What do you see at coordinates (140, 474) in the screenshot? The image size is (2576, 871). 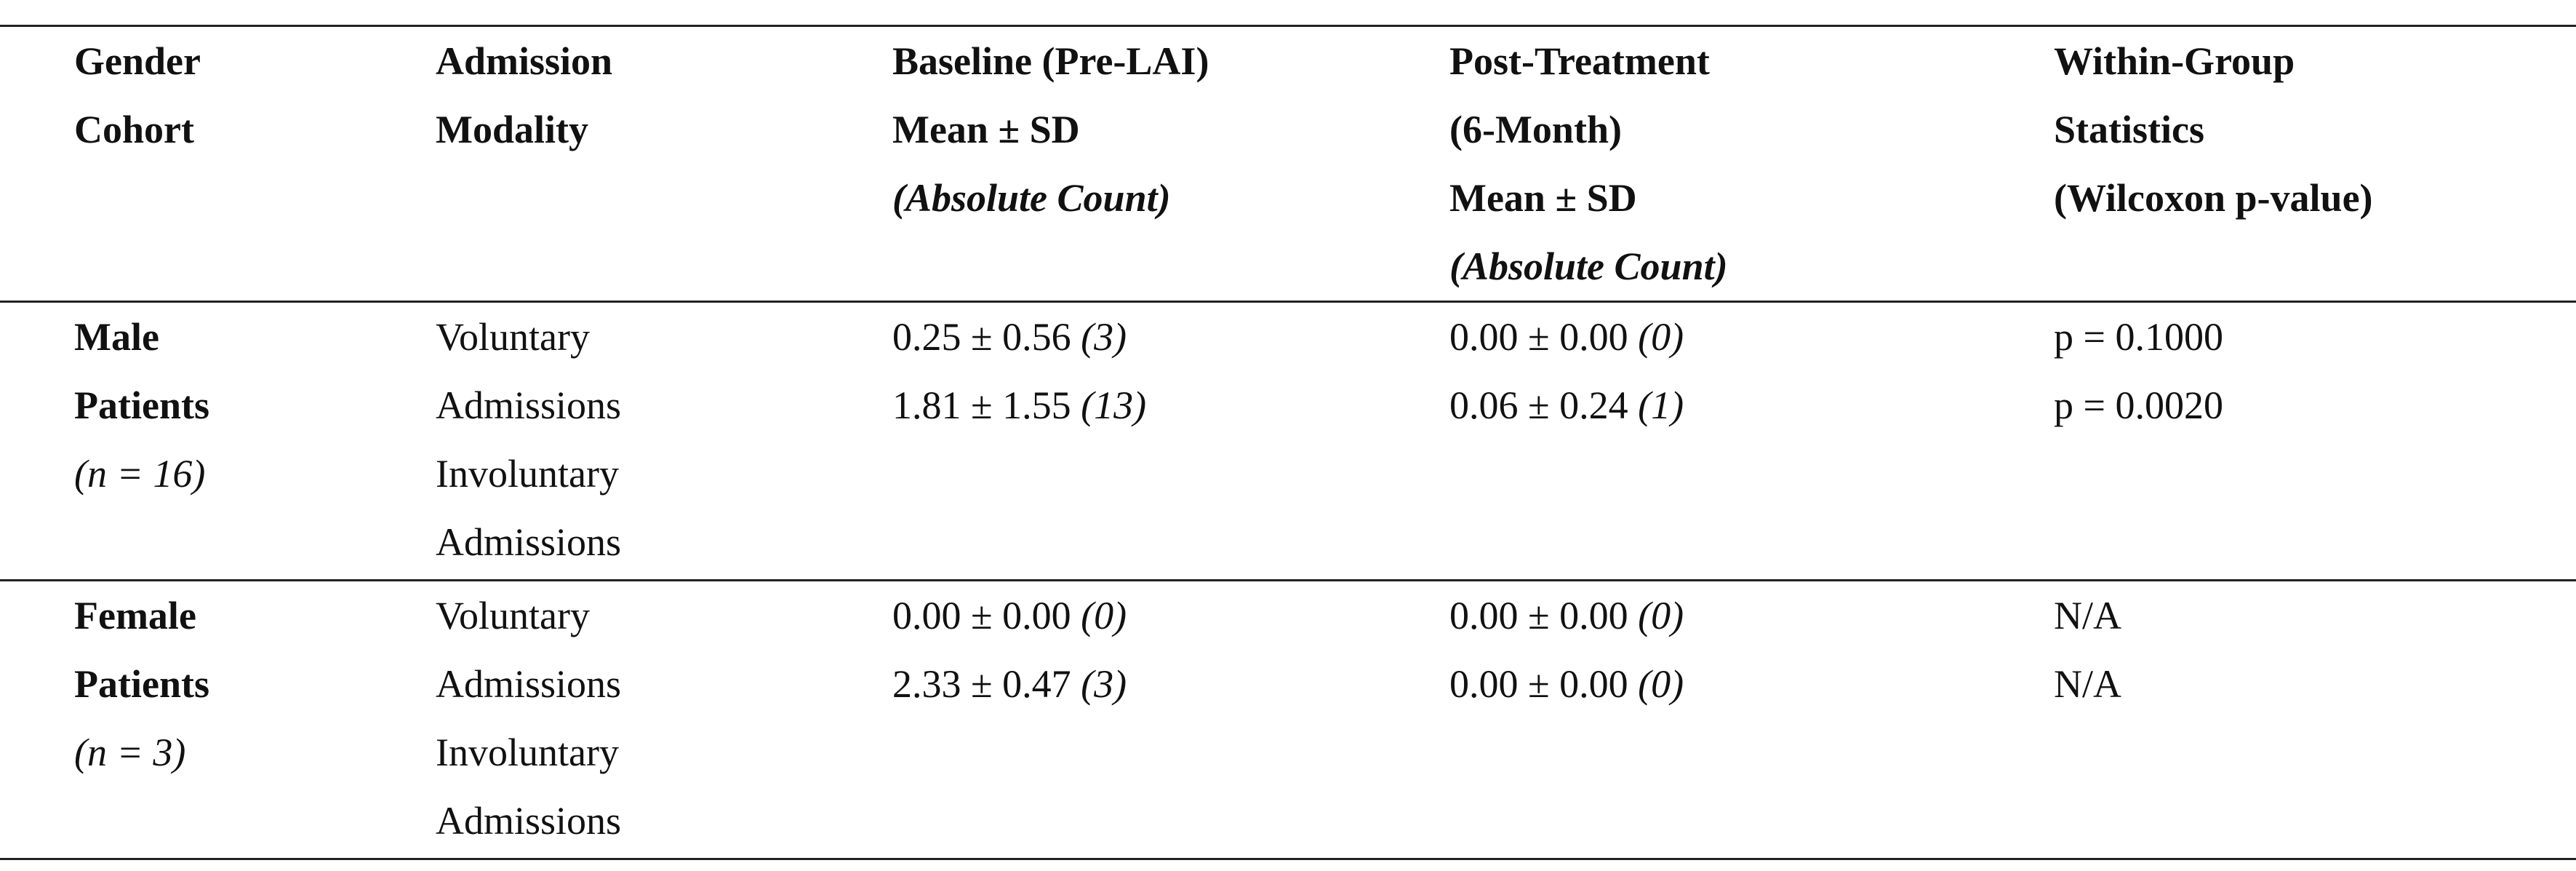 I see `cohort-size: (n = 16)` at bounding box center [140, 474].